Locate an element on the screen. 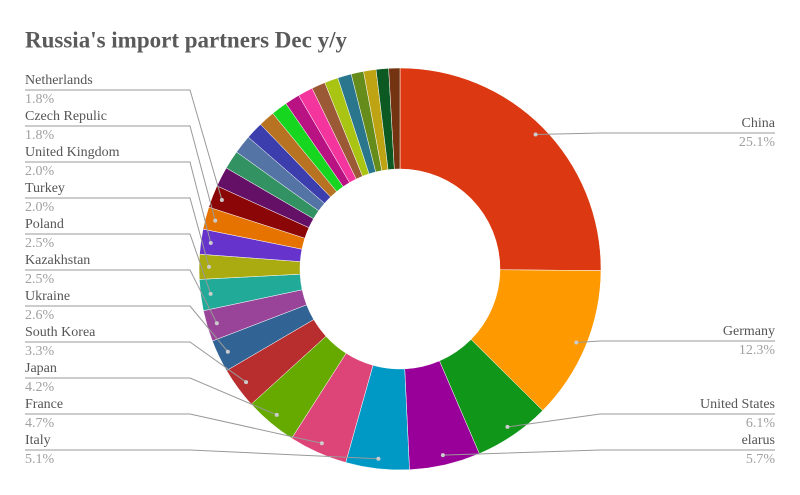 The image size is (800, 495). slice-label: Netherlands is located at coordinates (59, 80).